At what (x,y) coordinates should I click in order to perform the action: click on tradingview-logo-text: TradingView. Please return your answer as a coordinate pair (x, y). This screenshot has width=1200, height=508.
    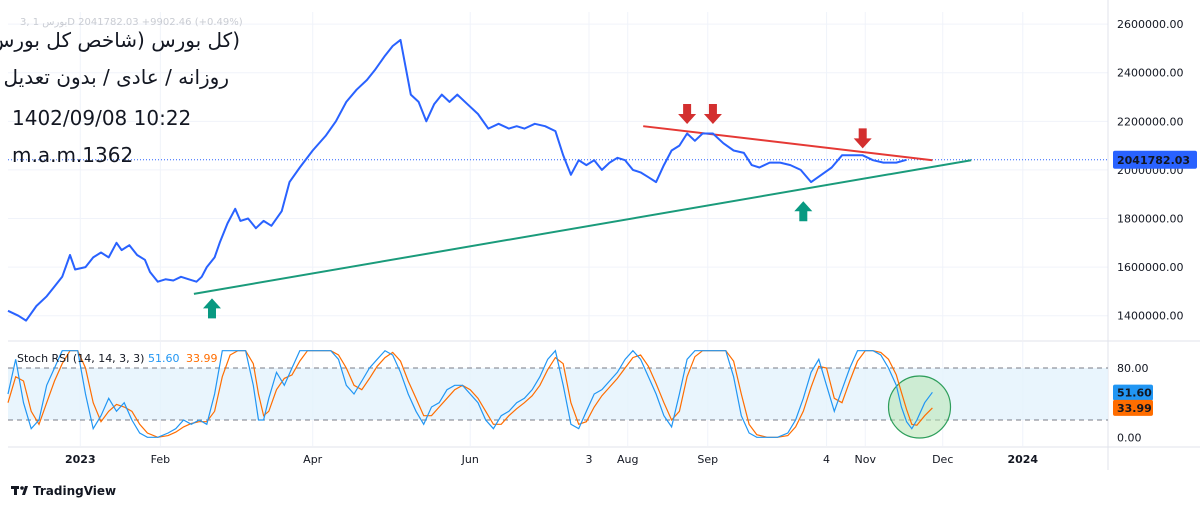
    Looking at the image, I should click on (74, 491).